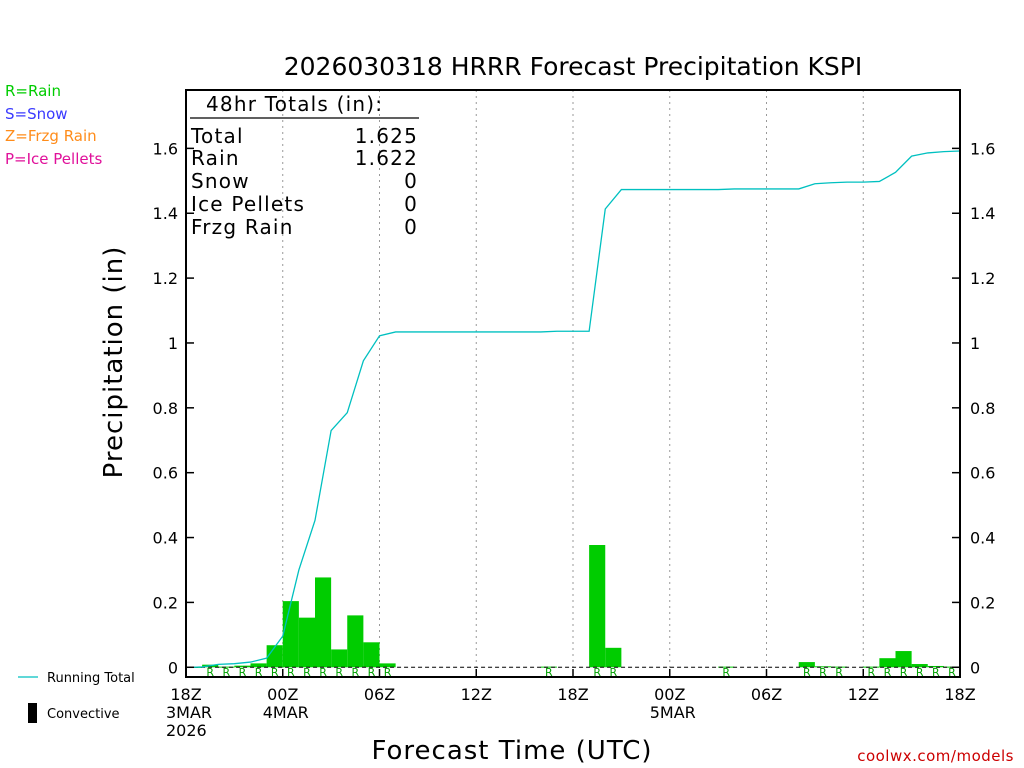  Describe the element at coordinates (114, 362) in the screenshot. I see `y-axis-title: Precipitation (in)` at that location.